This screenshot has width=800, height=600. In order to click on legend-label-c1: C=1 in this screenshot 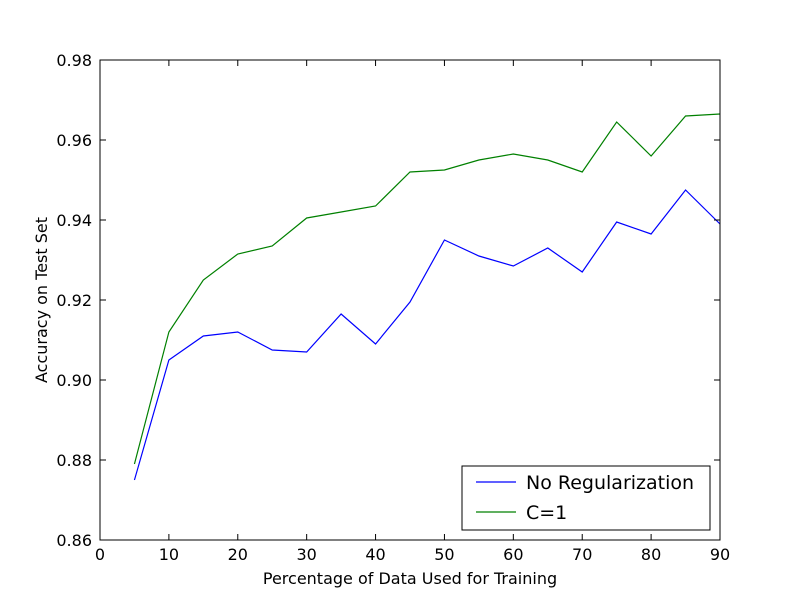, I will do `click(546, 513)`.